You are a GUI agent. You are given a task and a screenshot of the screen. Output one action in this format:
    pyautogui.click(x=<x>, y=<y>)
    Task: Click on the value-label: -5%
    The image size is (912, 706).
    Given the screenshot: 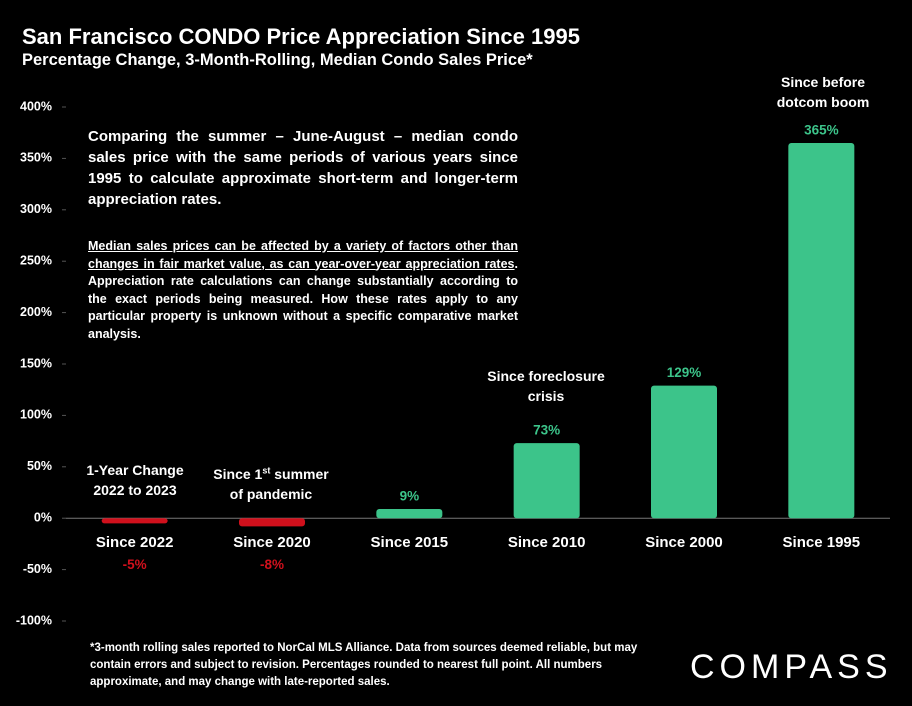 What is the action you would take?
    pyautogui.click(x=135, y=564)
    